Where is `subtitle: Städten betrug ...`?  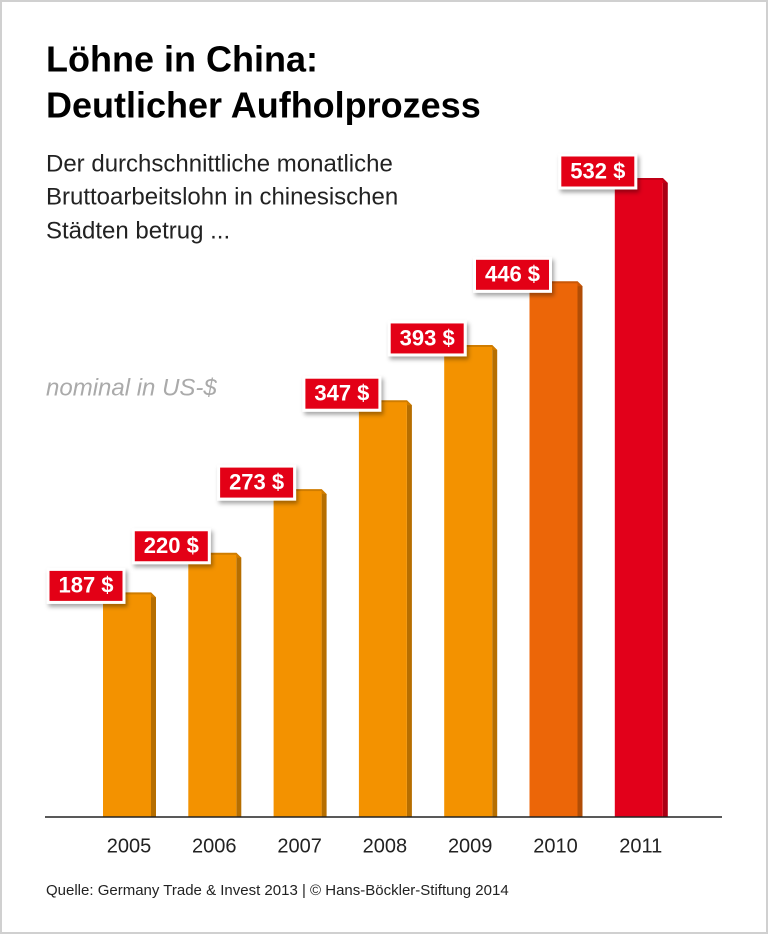
subtitle: Städten betrug ... is located at coordinates (138, 230).